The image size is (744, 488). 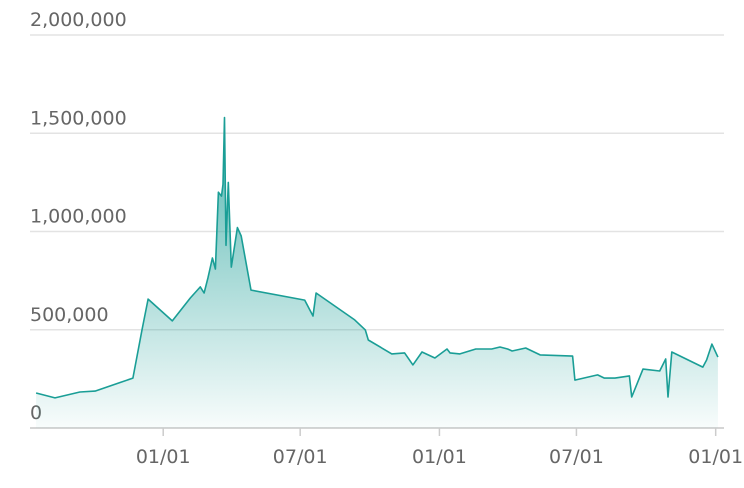 I want to click on y-tick-label: 1,000,000, so click(x=78, y=217).